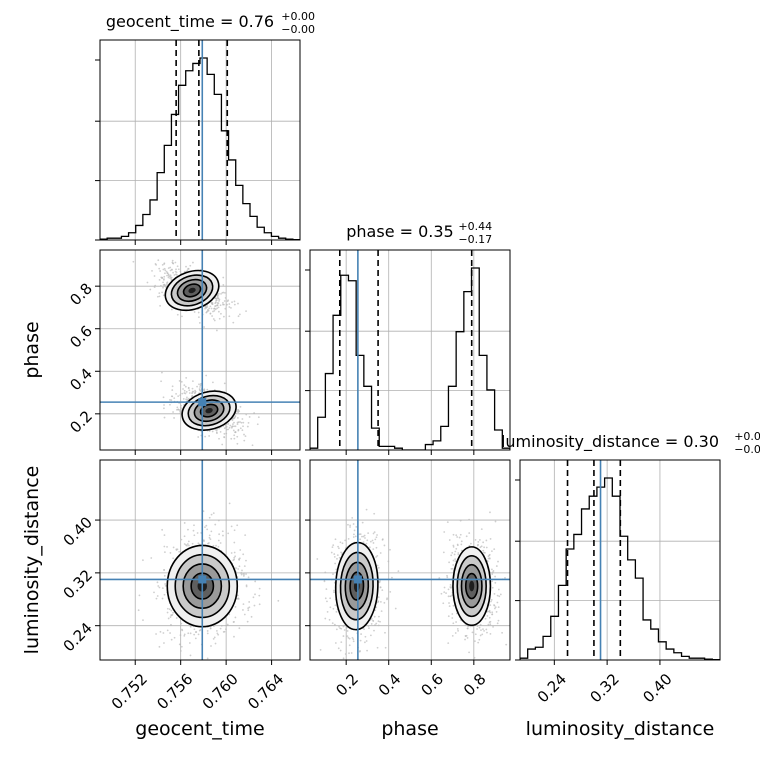 The image size is (760, 760). I want to click on title-plus: +0.44, so click(475, 226).